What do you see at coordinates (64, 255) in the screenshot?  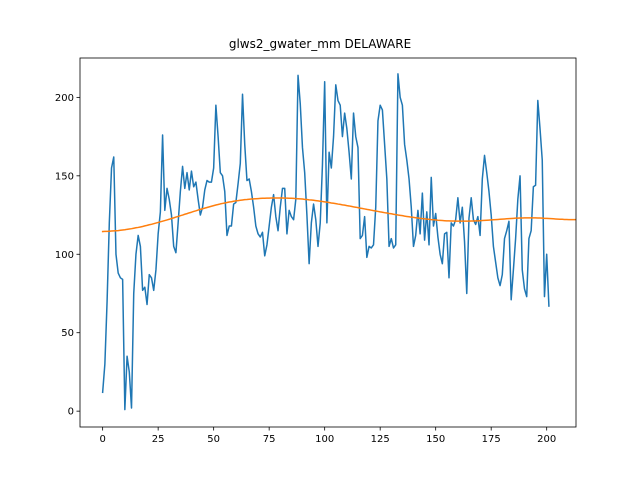 I see `y-tick-label: 100` at bounding box center [64, 255].